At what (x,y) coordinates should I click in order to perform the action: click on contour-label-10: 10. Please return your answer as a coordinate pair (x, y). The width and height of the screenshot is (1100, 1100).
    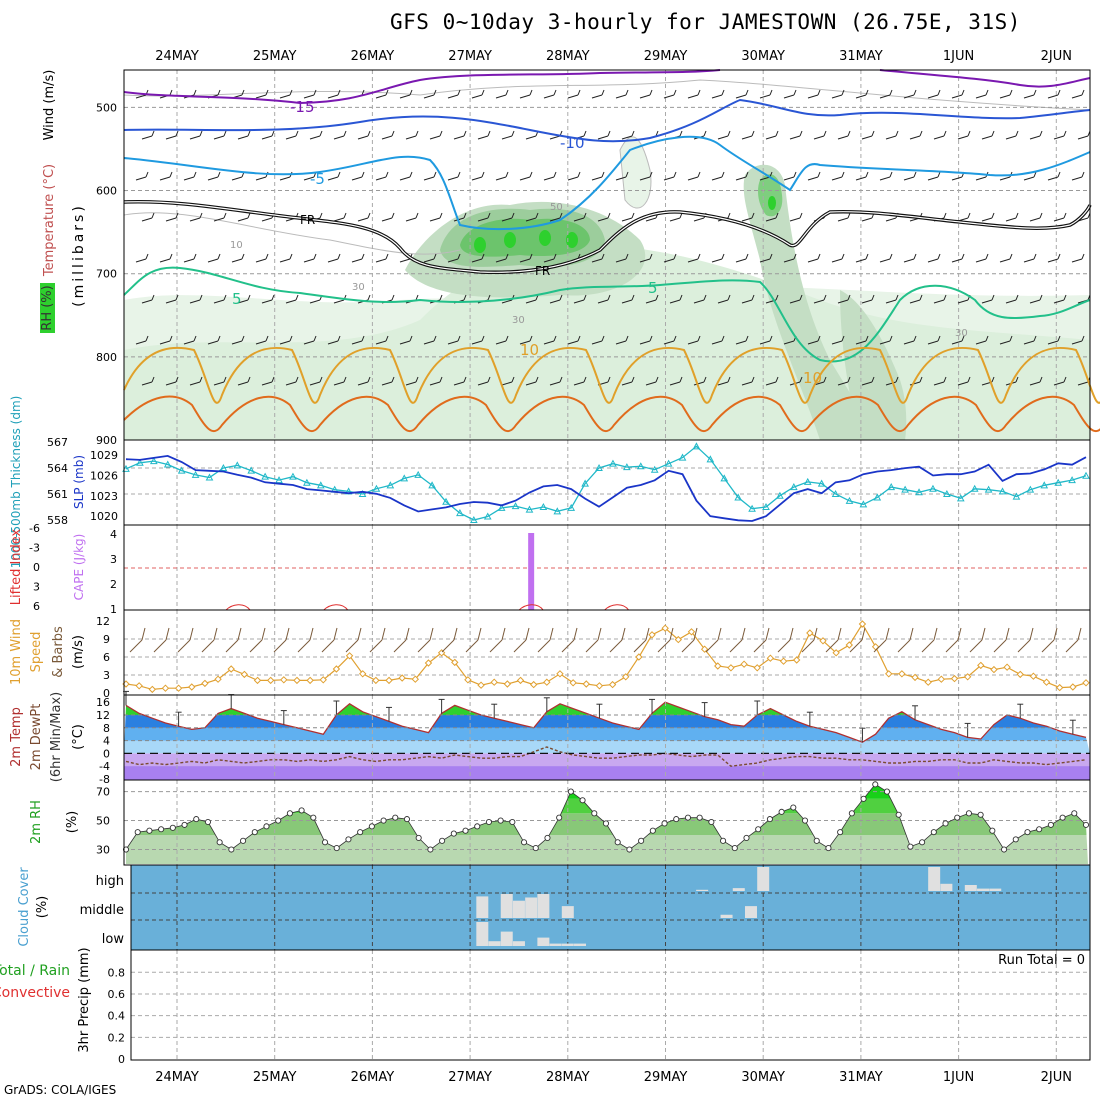
    Looking at the image, I should click on (529, 350).